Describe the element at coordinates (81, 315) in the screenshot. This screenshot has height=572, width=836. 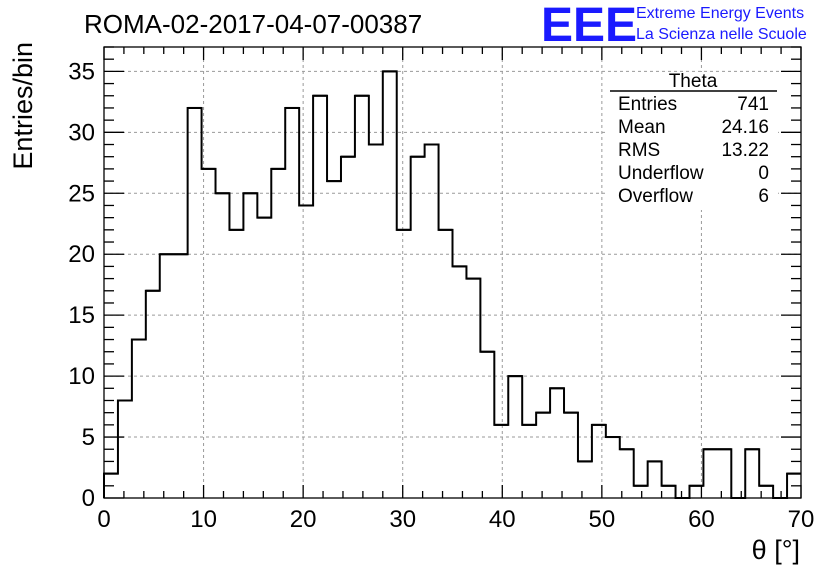
I see `y-tick-label: 15` at that location.